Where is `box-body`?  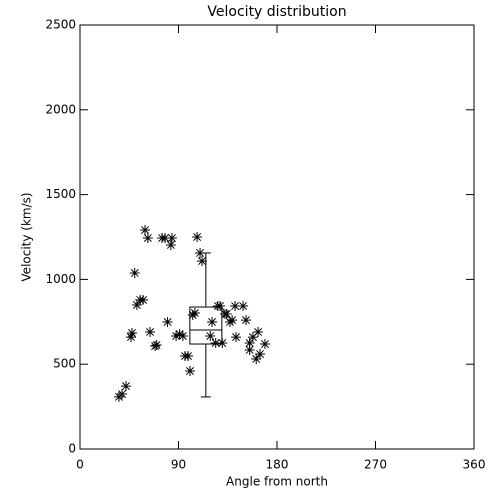 box-body is located at coordinates (206, 325).